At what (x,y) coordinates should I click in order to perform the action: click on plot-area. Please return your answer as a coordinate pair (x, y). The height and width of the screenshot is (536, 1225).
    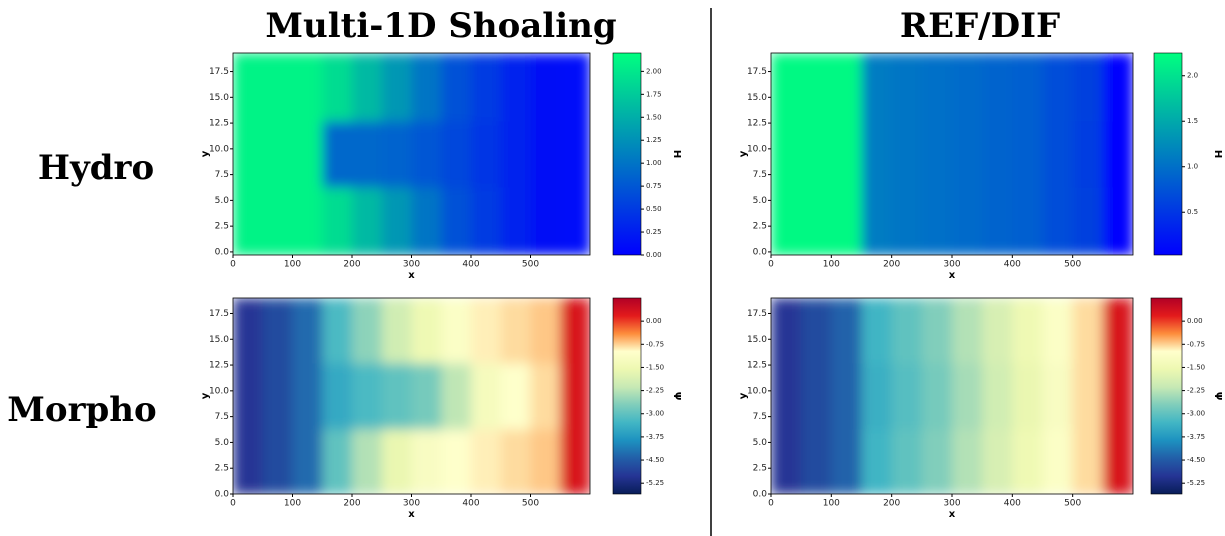
    Looking at the image, I should click on (952, 396).